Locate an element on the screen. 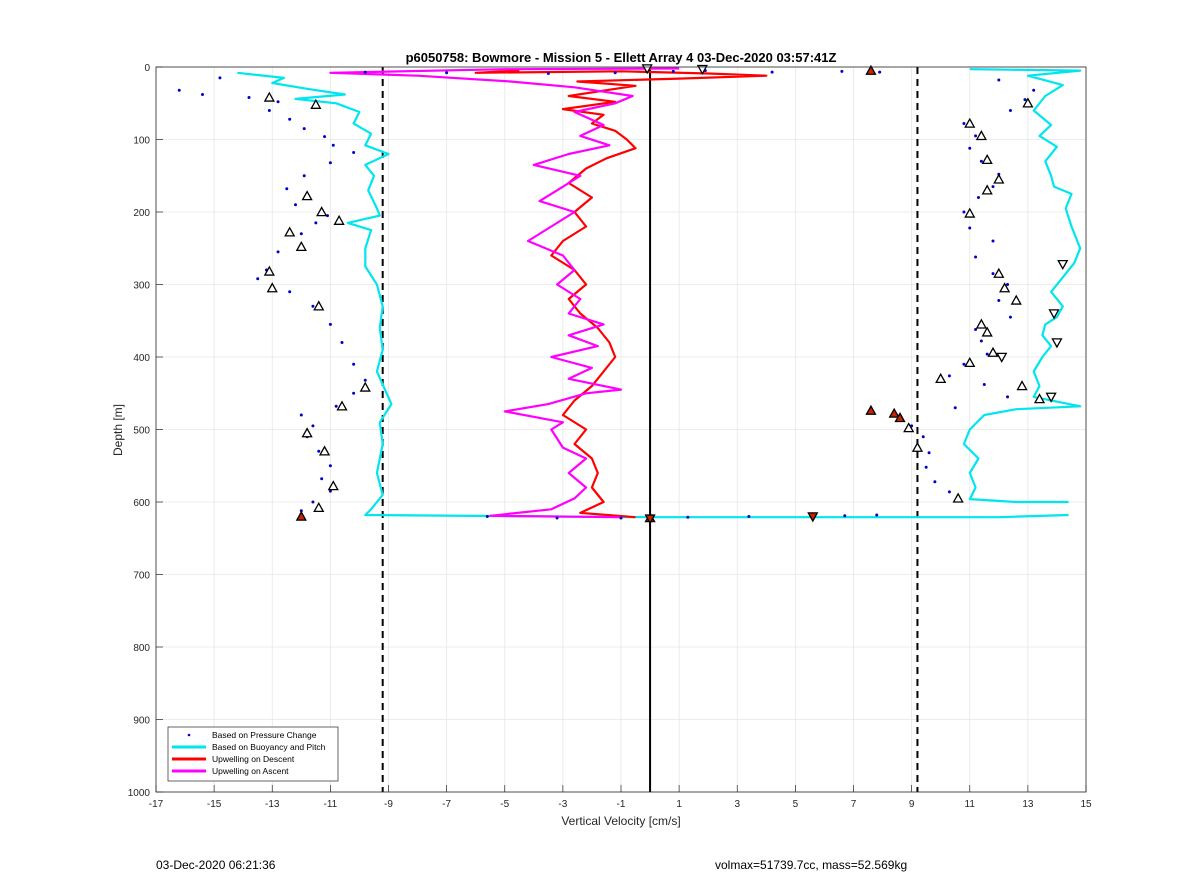 The height and width of the screenshot is (891, 1200). x-tick-label: 11 is located at coordinates (970, 804).